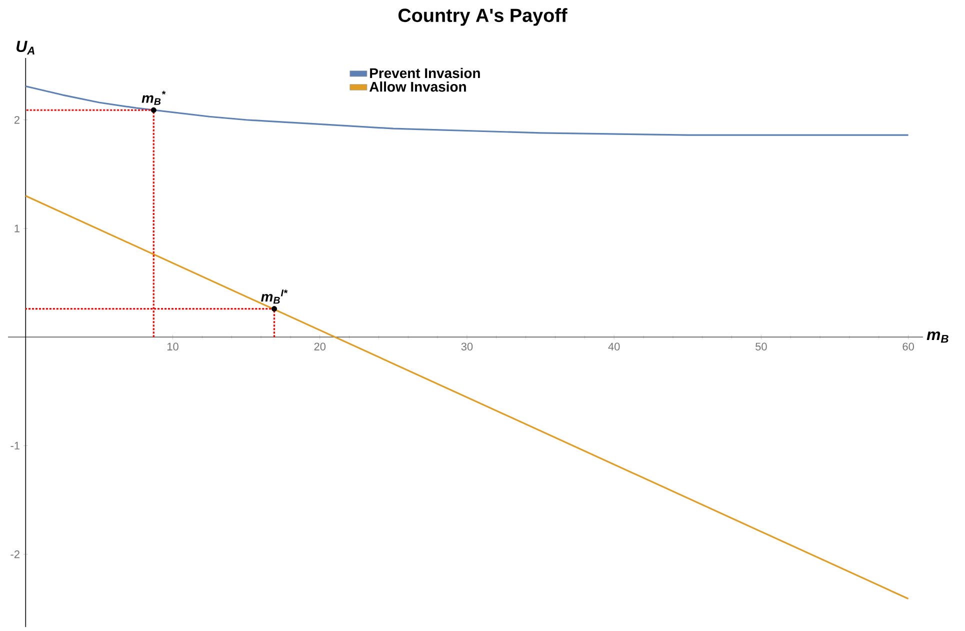  I want to click on y-tick-label: 1, so click(17, 228).